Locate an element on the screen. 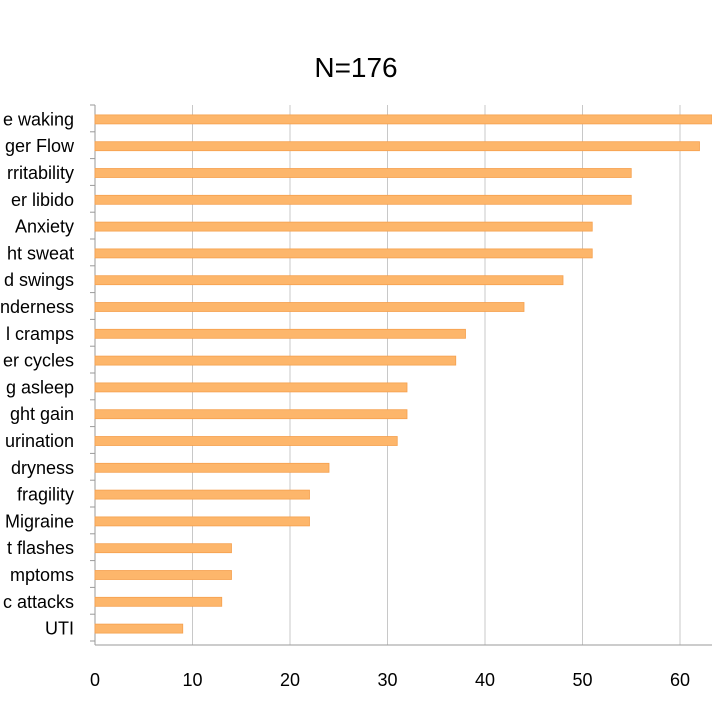 Image resolution: width=712 pixels, height=728 pixels. x-tick-label: 20 is located at coordinates (290, 680).